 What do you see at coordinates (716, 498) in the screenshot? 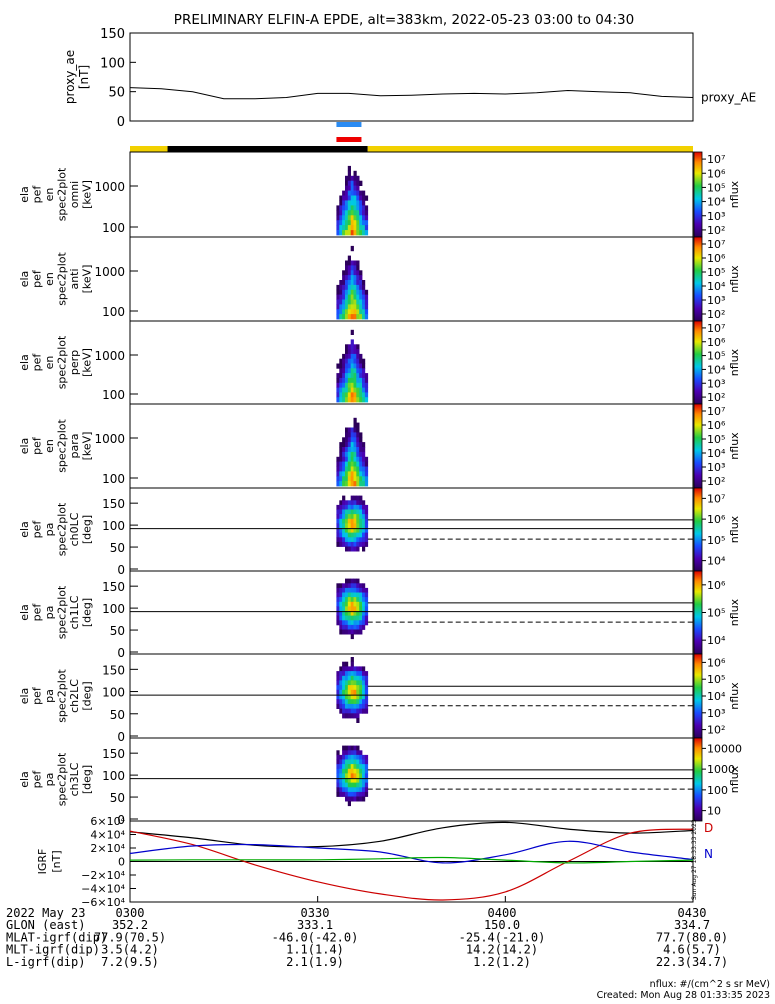
I see `colorbar-tick-label: 10⁷` at bounding box center [716, 498].